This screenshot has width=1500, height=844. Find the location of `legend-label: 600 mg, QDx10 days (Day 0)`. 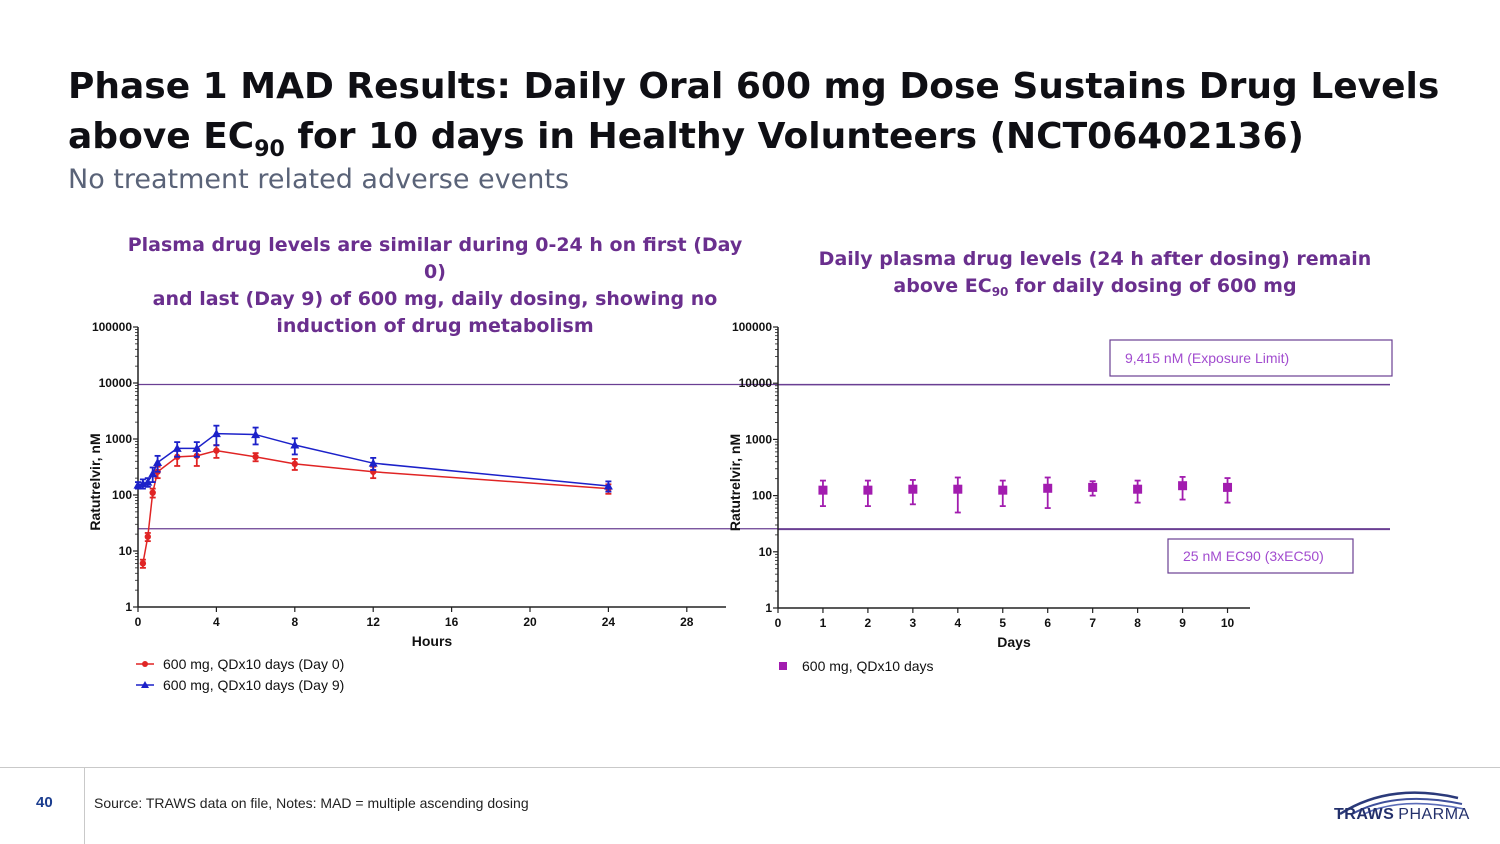

legend-label: 600 mg, QDx10 days (Day 0) is located at coordinates (253, 664).